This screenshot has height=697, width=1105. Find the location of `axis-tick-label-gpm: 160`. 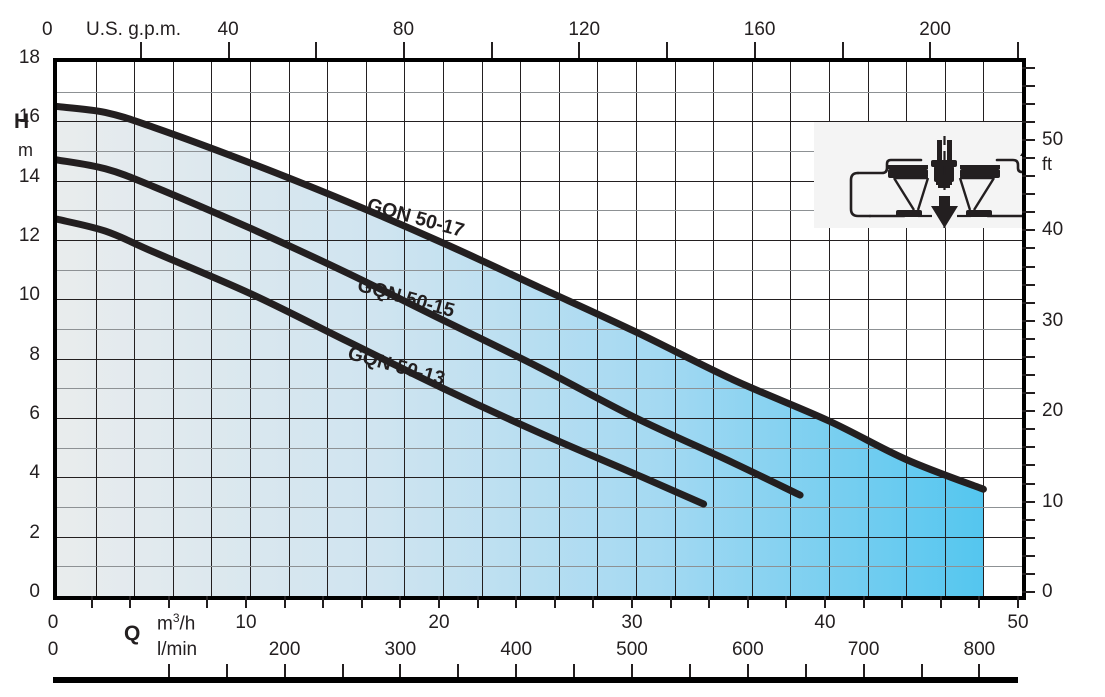

axis-tick-label-gpm: 160 is located at coordinates (759, 29).